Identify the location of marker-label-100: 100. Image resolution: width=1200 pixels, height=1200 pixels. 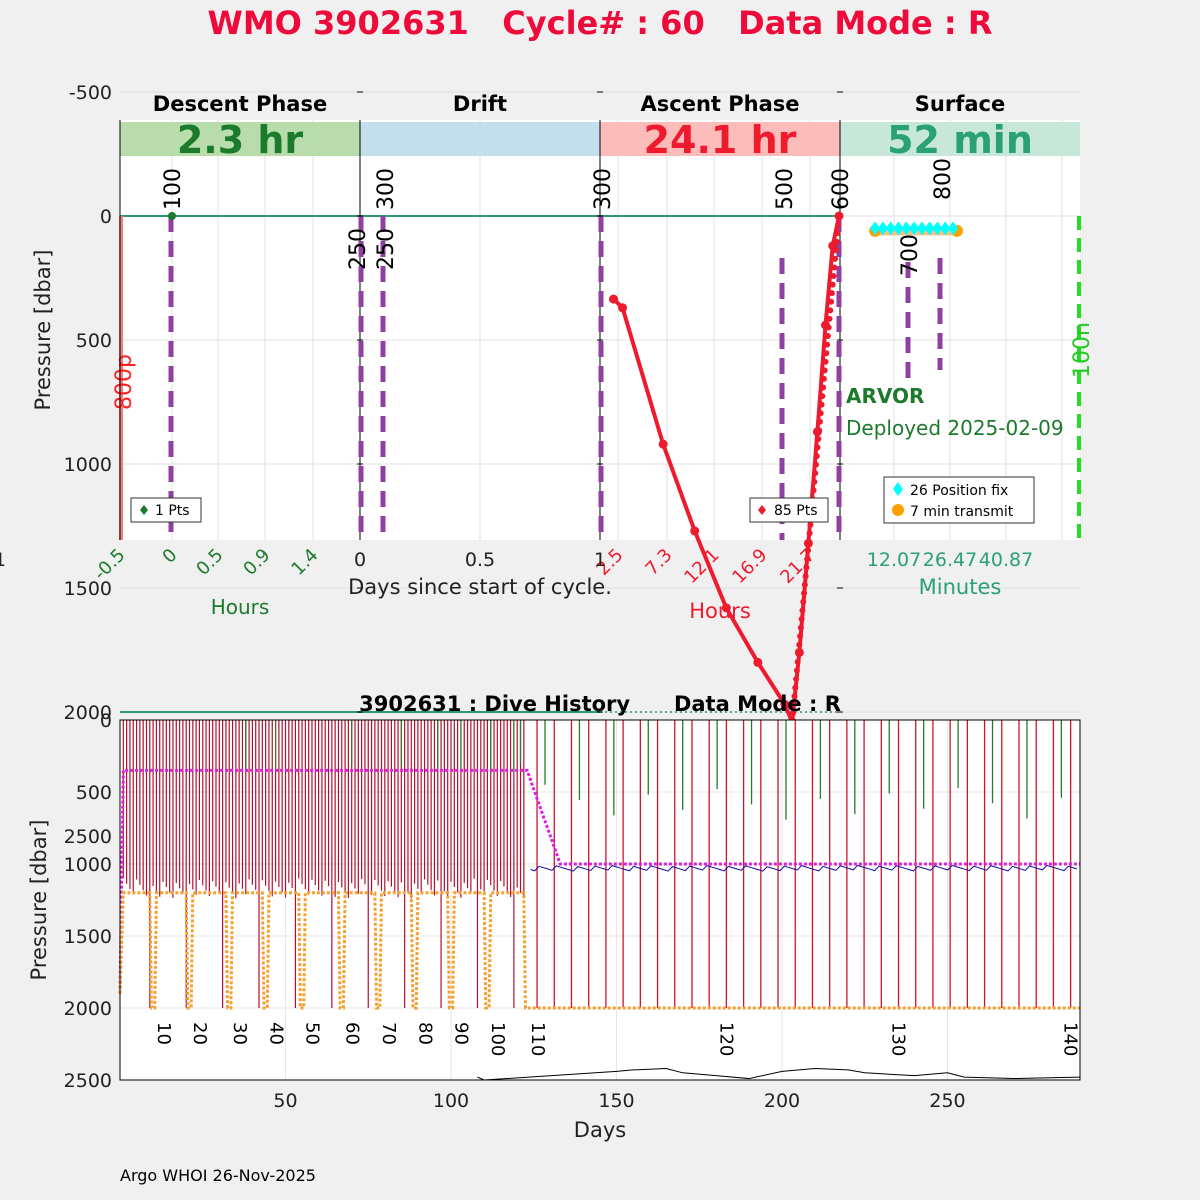
(173, 189).